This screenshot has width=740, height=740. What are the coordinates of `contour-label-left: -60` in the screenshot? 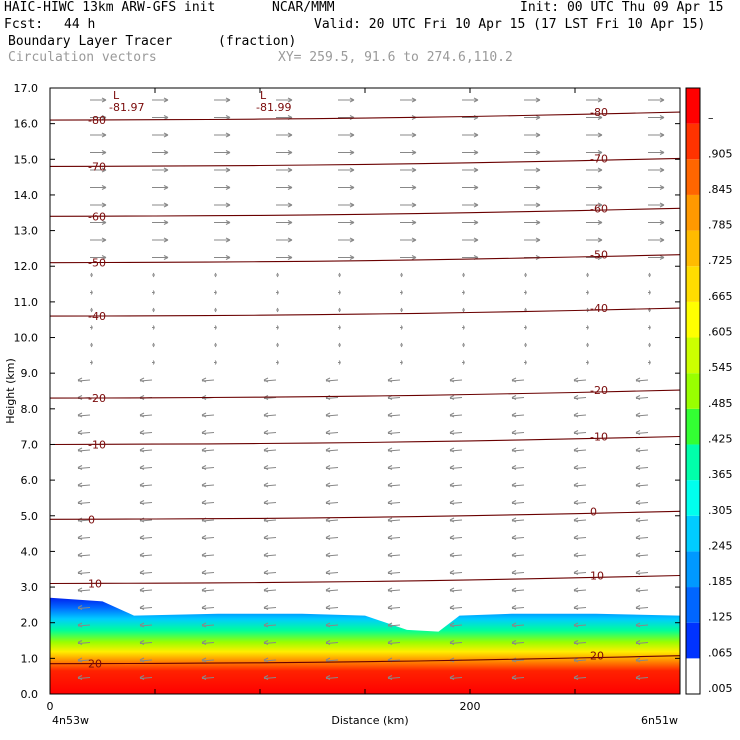 It's located at (97, 216).